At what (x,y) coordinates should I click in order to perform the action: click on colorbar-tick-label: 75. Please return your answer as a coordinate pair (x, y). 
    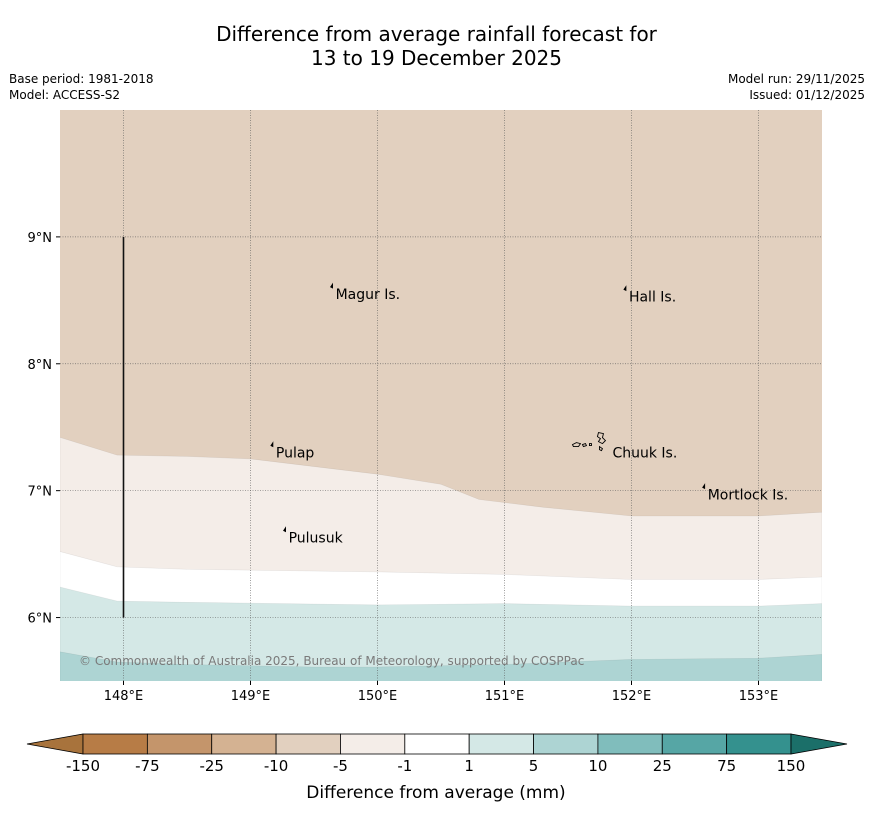
    Looking at the image, I should click on (726, 766).